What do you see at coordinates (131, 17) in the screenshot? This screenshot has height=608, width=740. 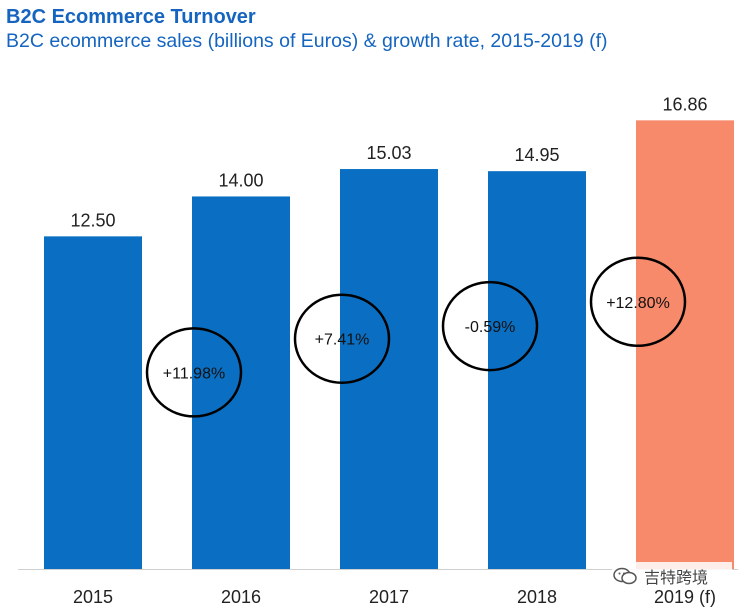 I see `chart-title: B2C Ecommerce Turnover` at bounding box center [131, 17].